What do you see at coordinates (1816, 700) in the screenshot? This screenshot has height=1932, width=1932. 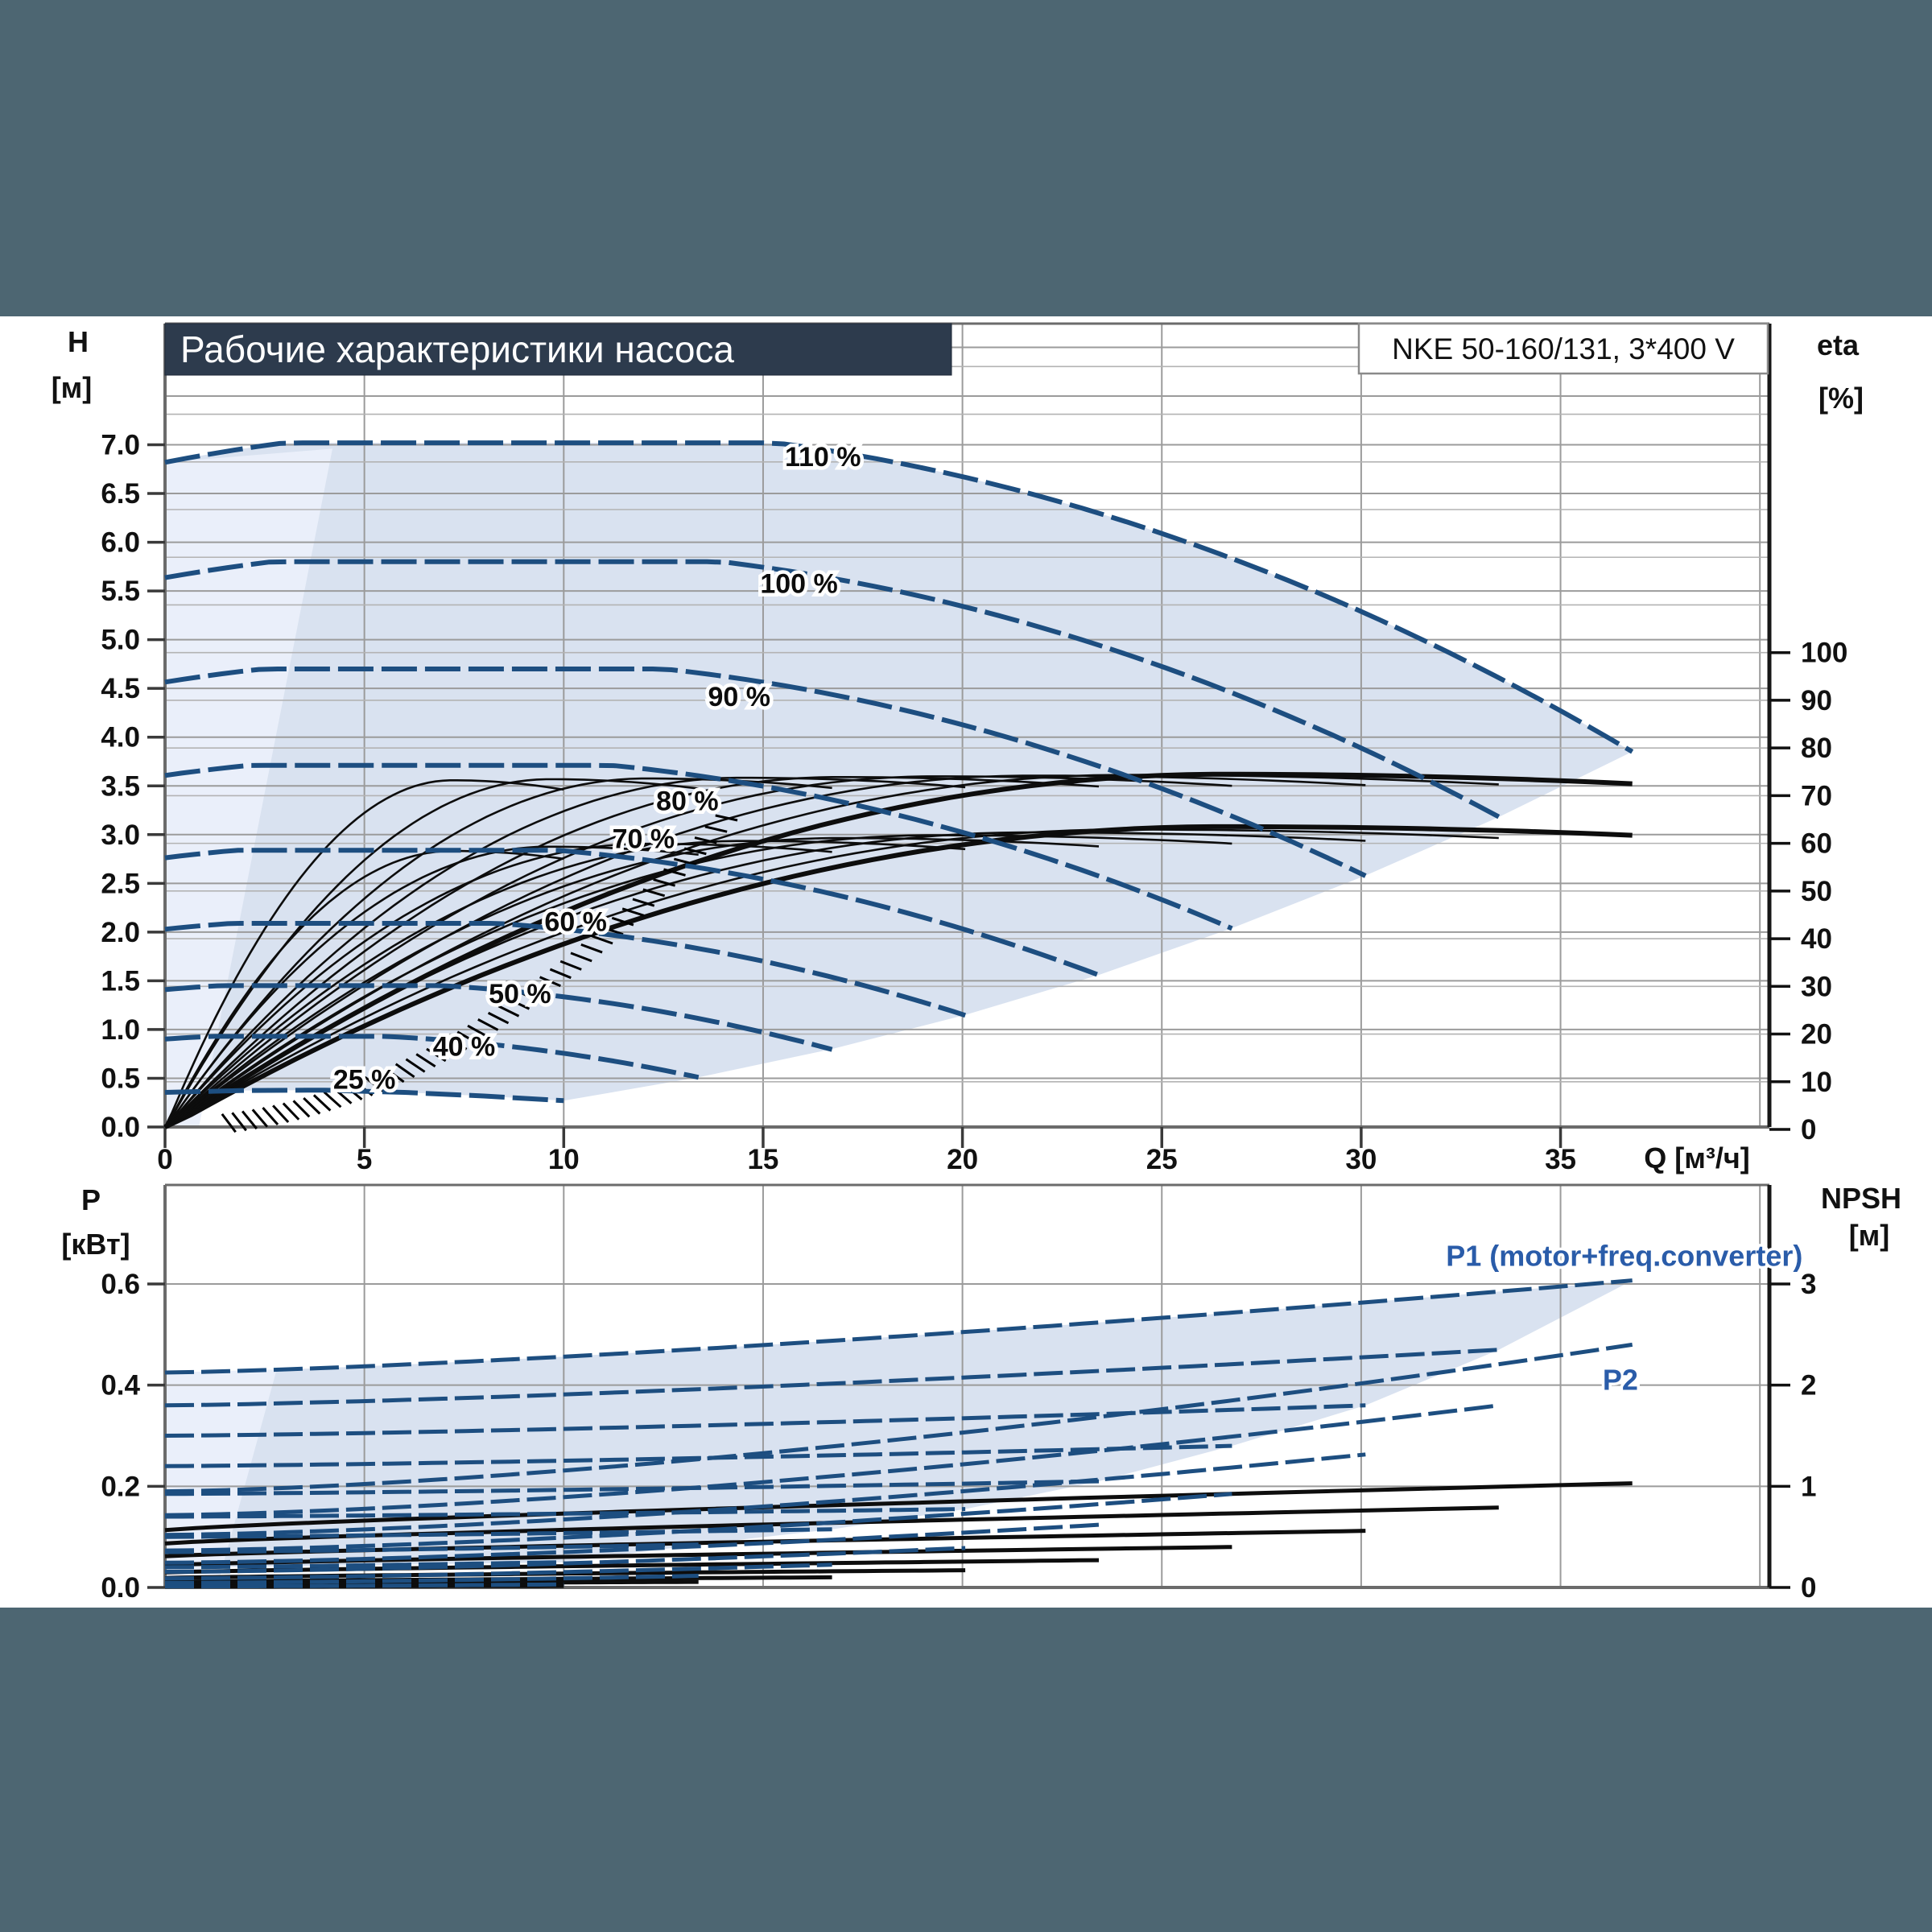 I see `eta-tick-label: 90` at bounding box center [1816, 700].